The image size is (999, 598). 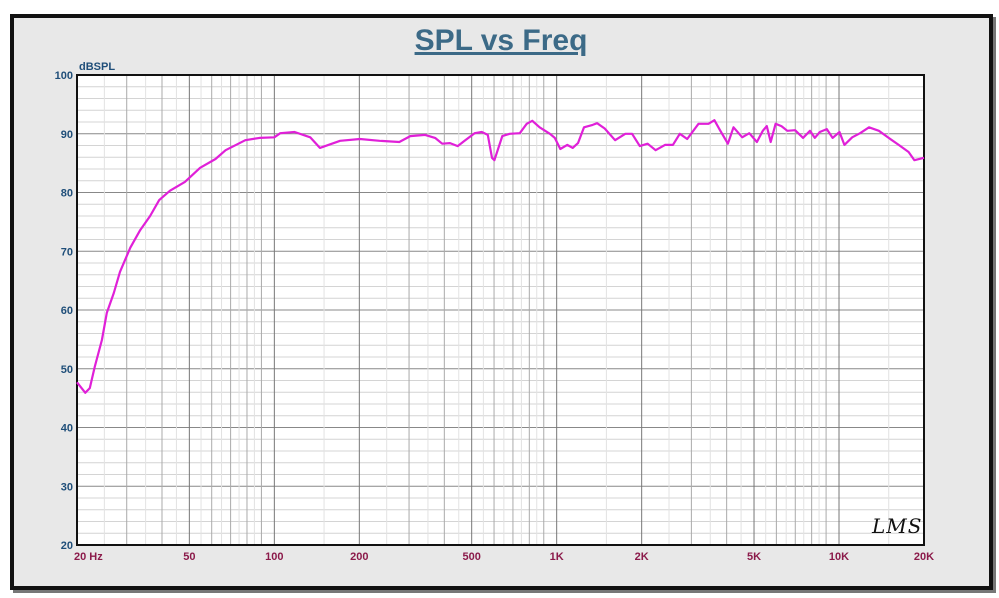 I want to click on y-axis-label: dBSPL, so click(x=97, y=67).